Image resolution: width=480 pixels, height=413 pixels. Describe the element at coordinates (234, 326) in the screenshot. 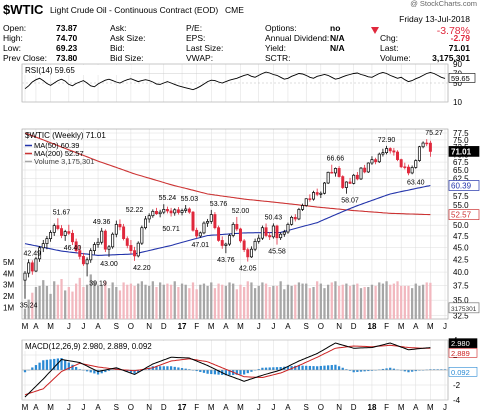

I see `x-axis-price: M A M J J A S O N D 17 F M A M J J A S O N D 18 F M A M J` at that location.